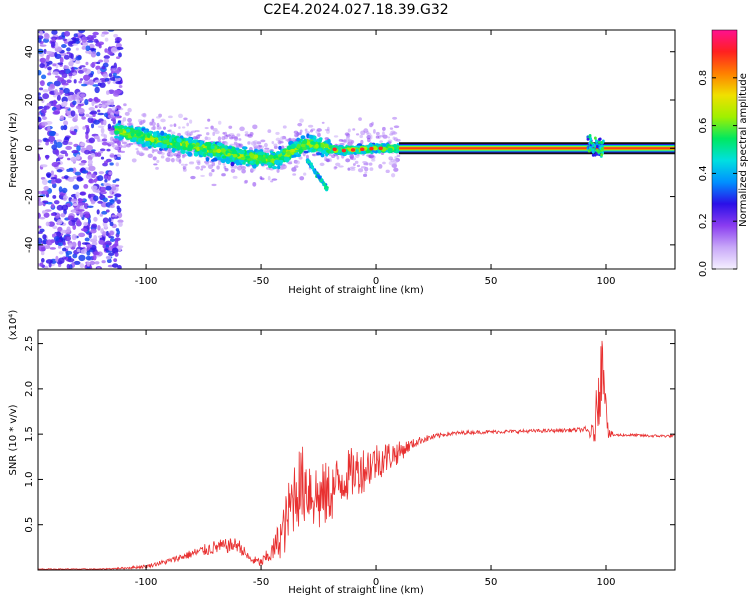  I want to click on snr-x-tick-label: -50, so click(261, 582).